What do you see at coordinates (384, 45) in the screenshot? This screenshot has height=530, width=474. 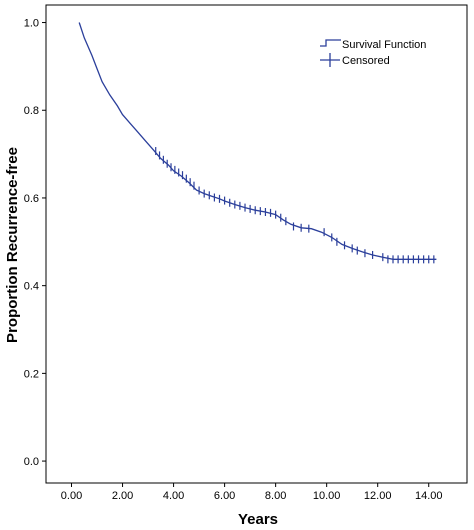 I see `legend-survival-label: Survival Function` at bounding box center [384, 45].